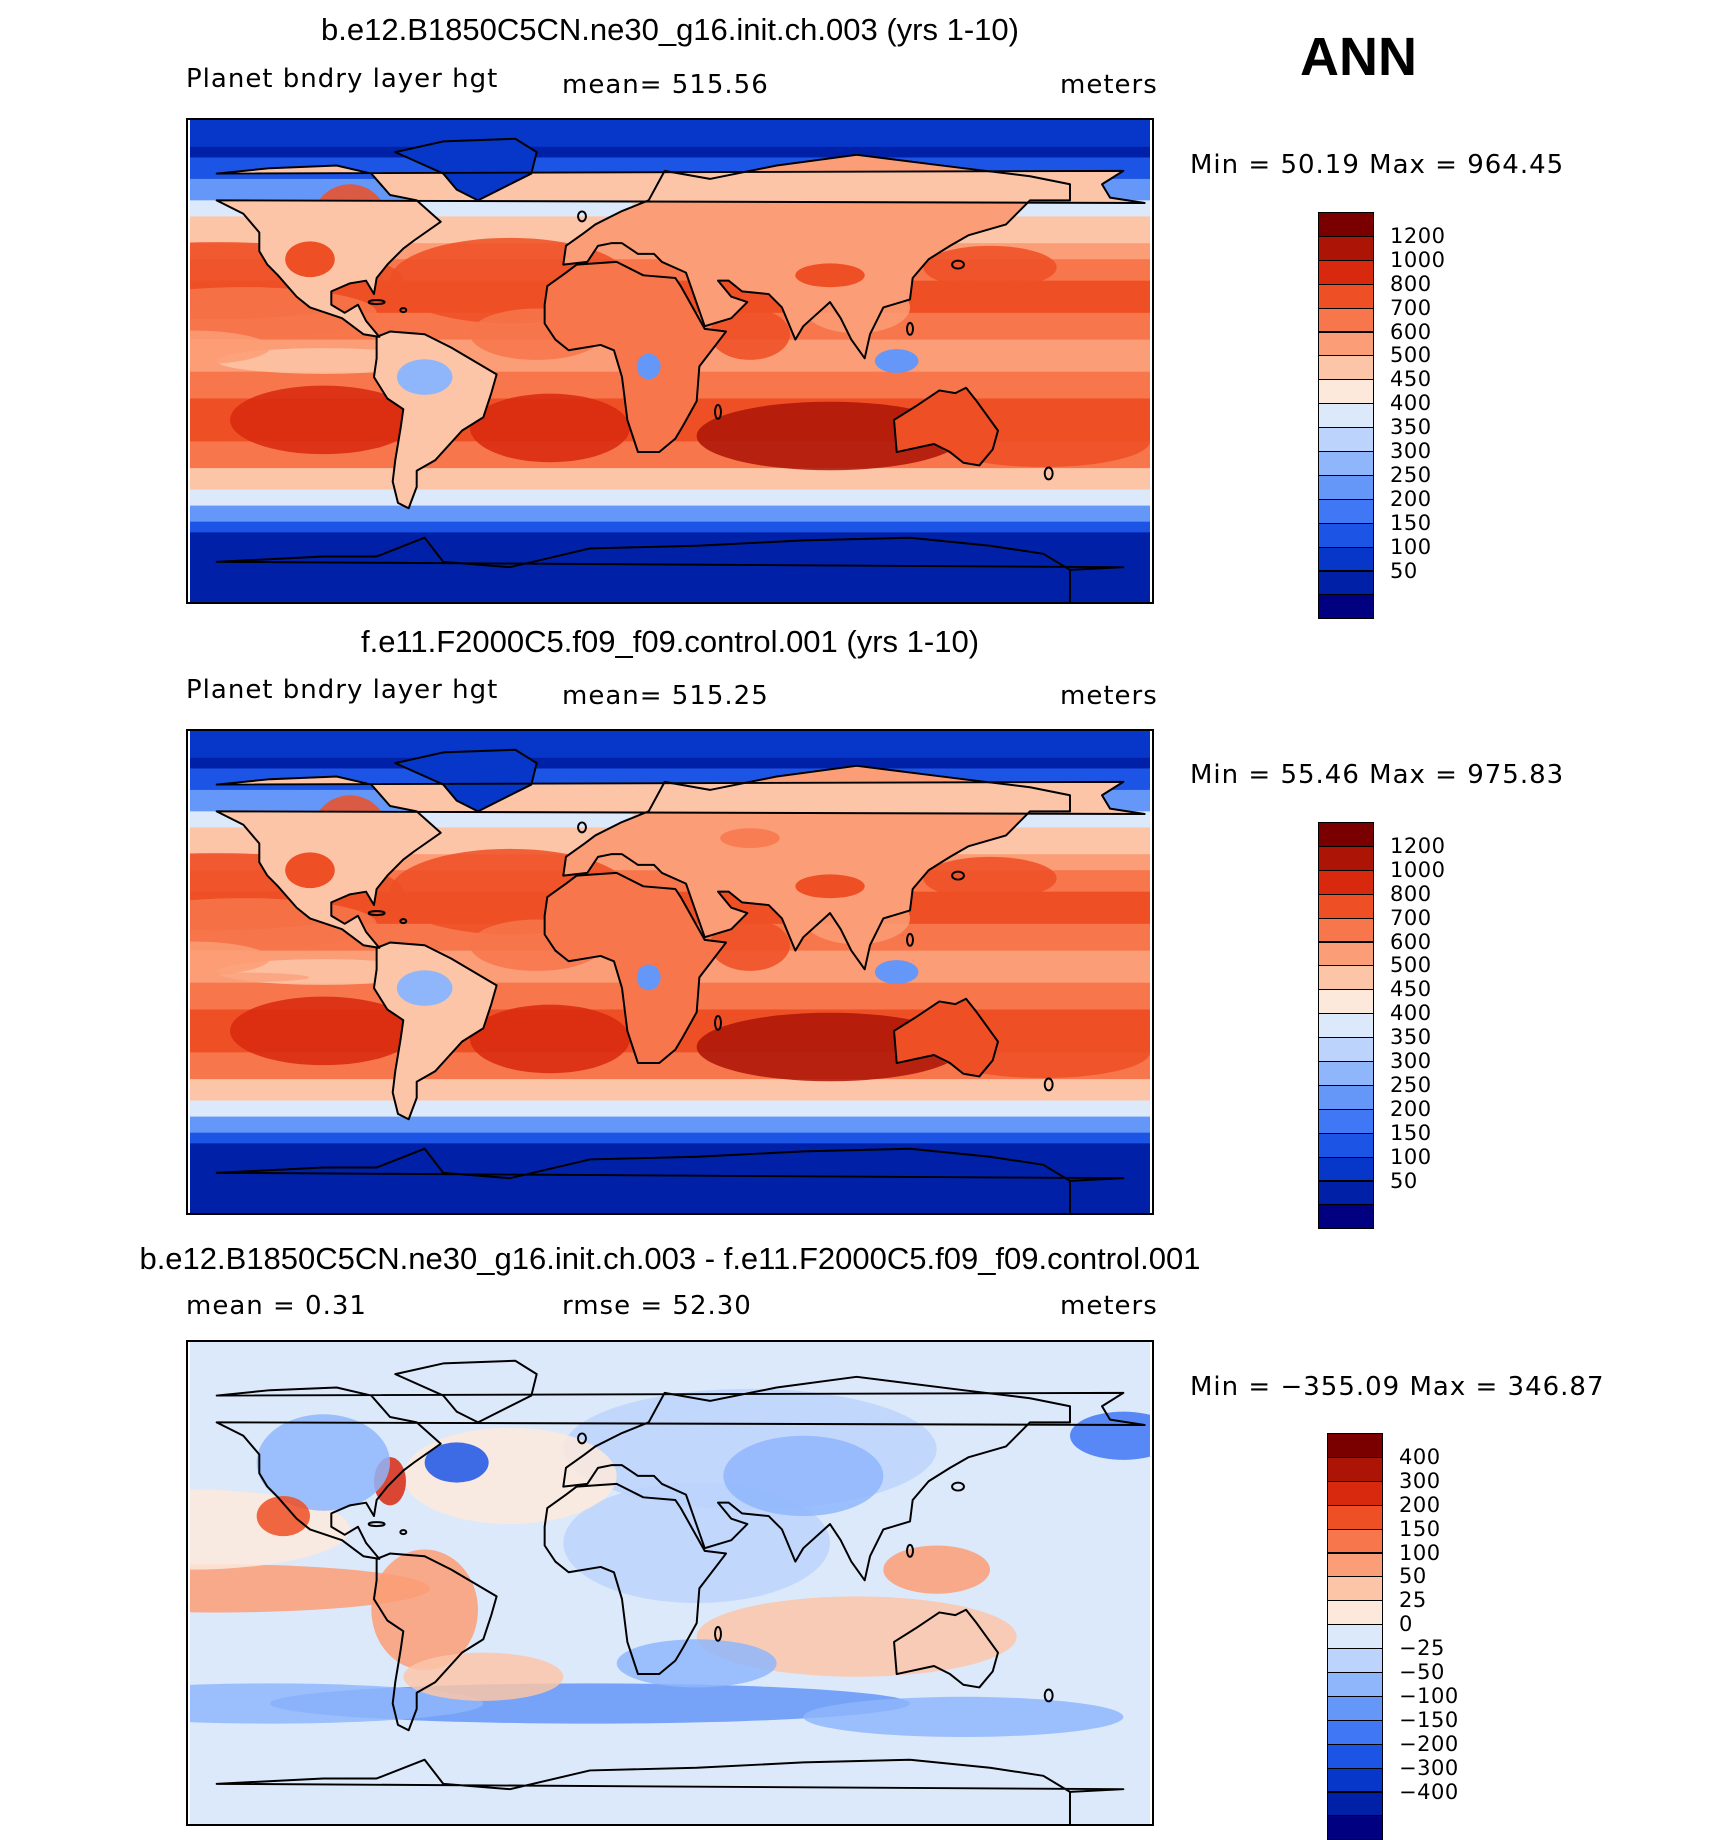 The height and width of the screenshot is (1840, 1710). What do you see at coordinates (1418, 259) in the screenshot?
I see `colorbar-tick-label: 1000` at bounding box center [1418, 259].